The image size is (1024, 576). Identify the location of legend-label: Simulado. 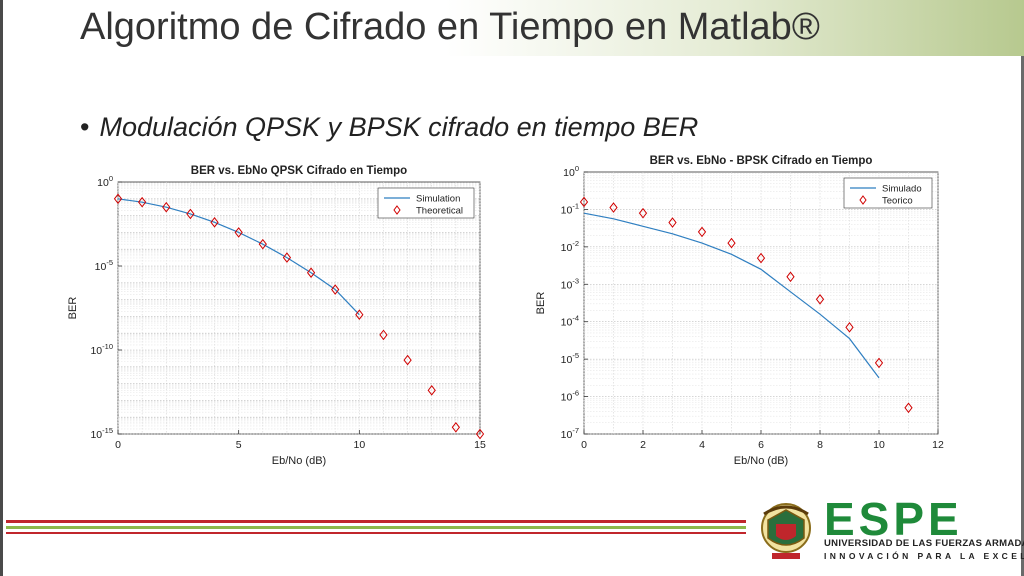
(902, 189).